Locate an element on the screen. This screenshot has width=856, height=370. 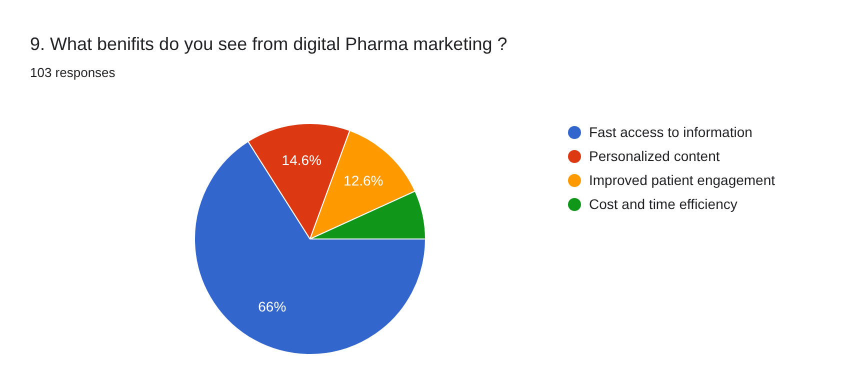
legend-label: Fast access to information is located at coordinates (670, 132).